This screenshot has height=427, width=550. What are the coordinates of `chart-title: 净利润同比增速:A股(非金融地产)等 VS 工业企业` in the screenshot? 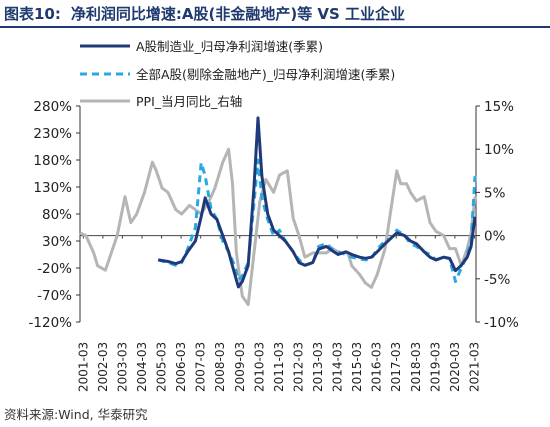 It's located at (238, 13).